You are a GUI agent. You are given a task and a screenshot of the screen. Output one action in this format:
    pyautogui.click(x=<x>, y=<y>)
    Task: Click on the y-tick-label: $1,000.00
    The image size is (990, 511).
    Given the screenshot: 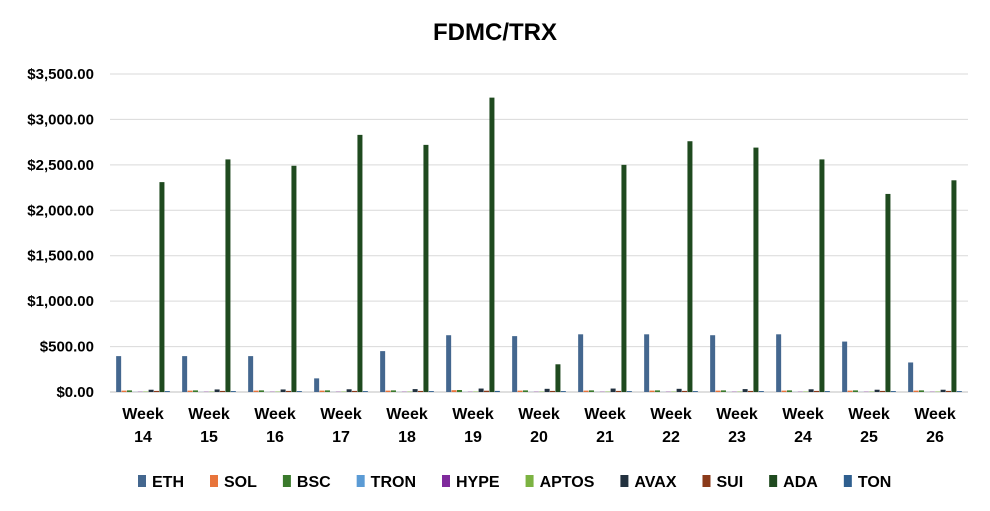 What is the action you would take?
    pyautogui.click(x=60, y=301)
    